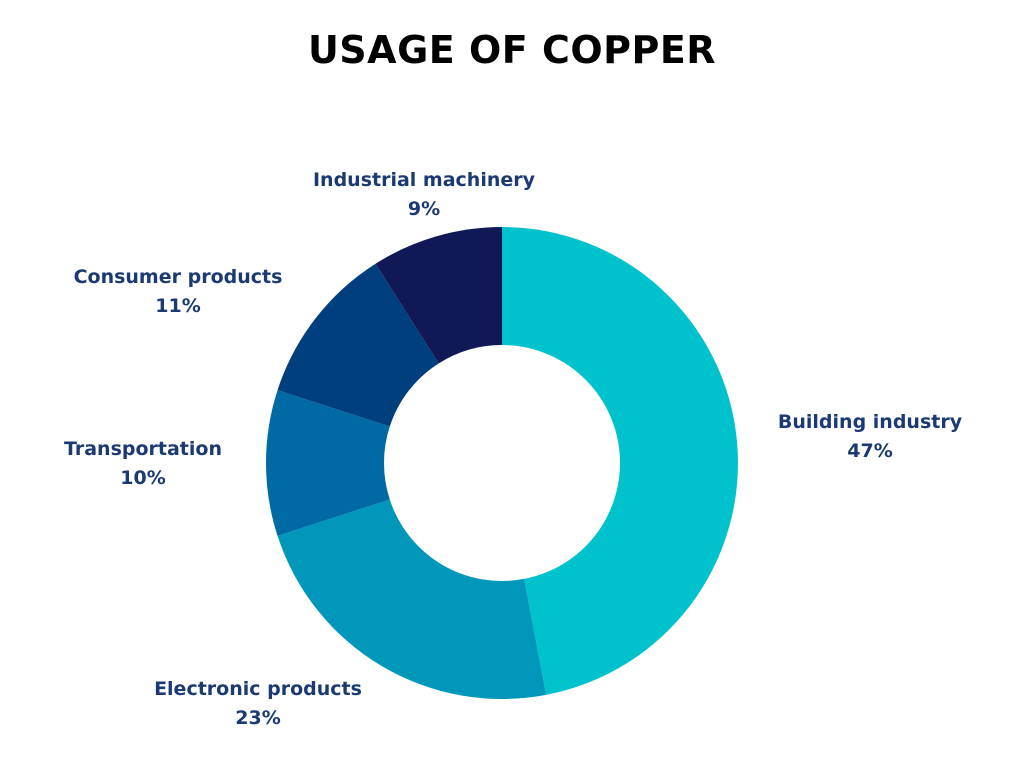 The height and width of the screenshot is (768, 1024). I want to click on chart-title: USAGE OF COPPER, so click(512, 50).